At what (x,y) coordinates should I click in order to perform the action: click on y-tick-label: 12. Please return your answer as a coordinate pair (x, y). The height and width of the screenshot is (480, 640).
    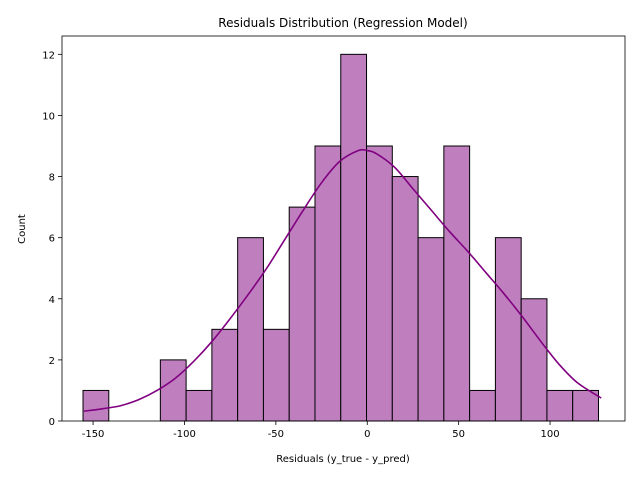
    Looking at the image, I should click on (48, 55).